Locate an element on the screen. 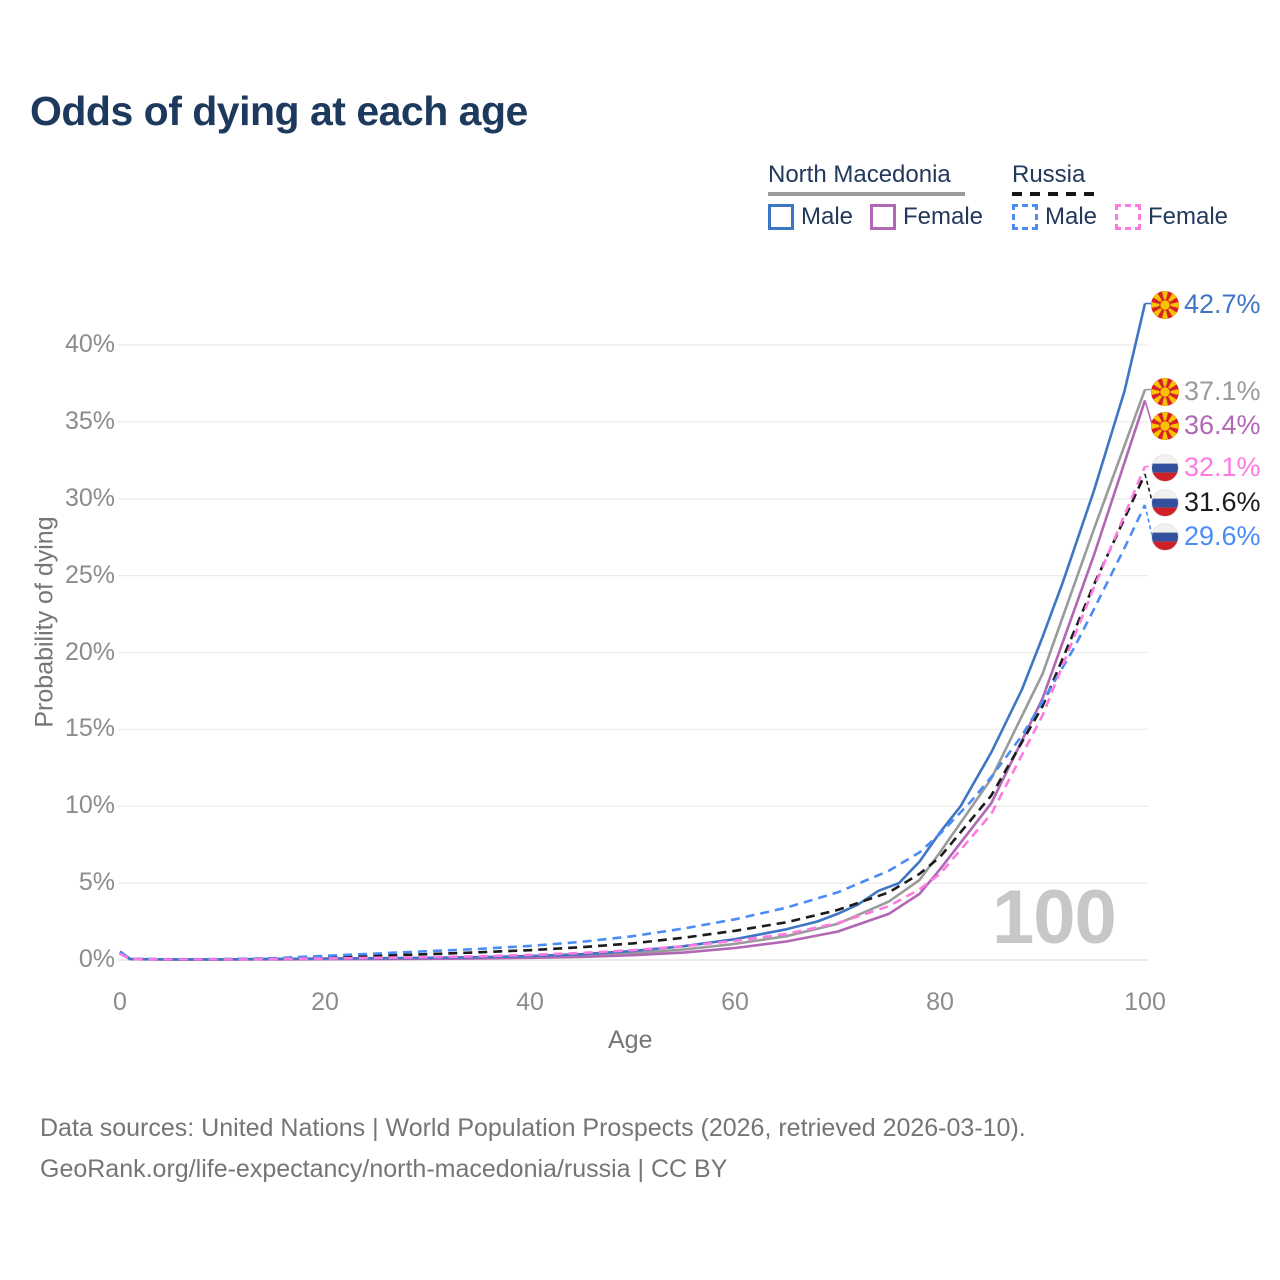  legend-group-russia: Russia is located at coordinates (1049, 174).